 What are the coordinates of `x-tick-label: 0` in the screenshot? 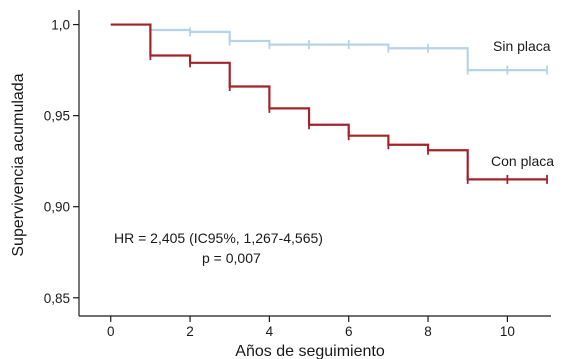 It's located at (111, 331).